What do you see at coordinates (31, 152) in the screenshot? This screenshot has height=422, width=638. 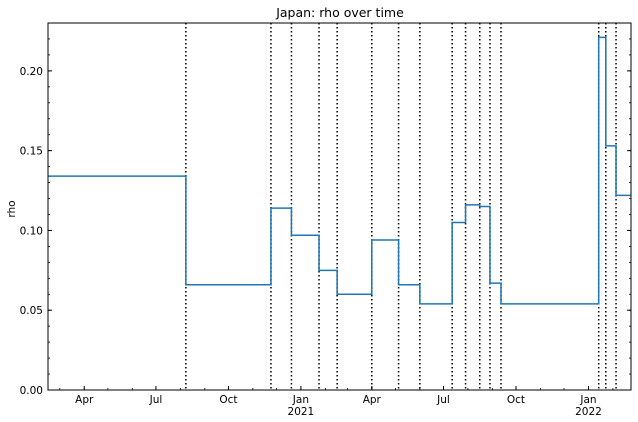 I see `y-tick-label-4: 0.15` at bounding box center [31, 152].